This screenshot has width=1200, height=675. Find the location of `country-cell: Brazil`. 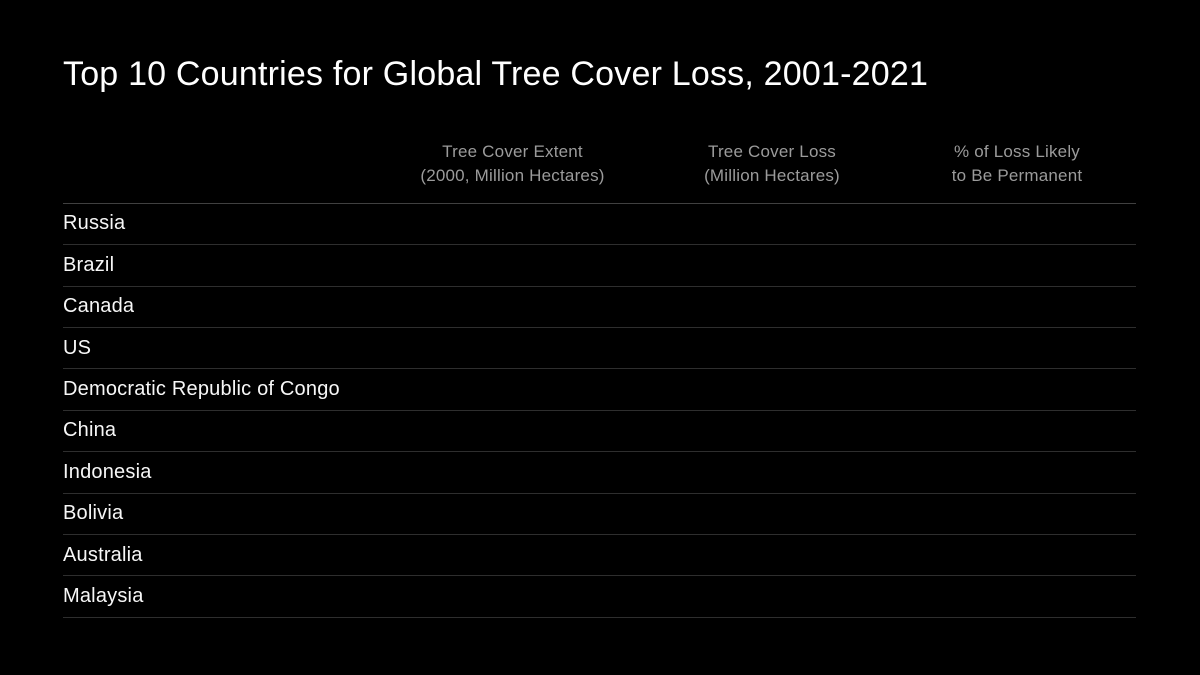

country-cell: Brazil is located at coordinates (89, 264).